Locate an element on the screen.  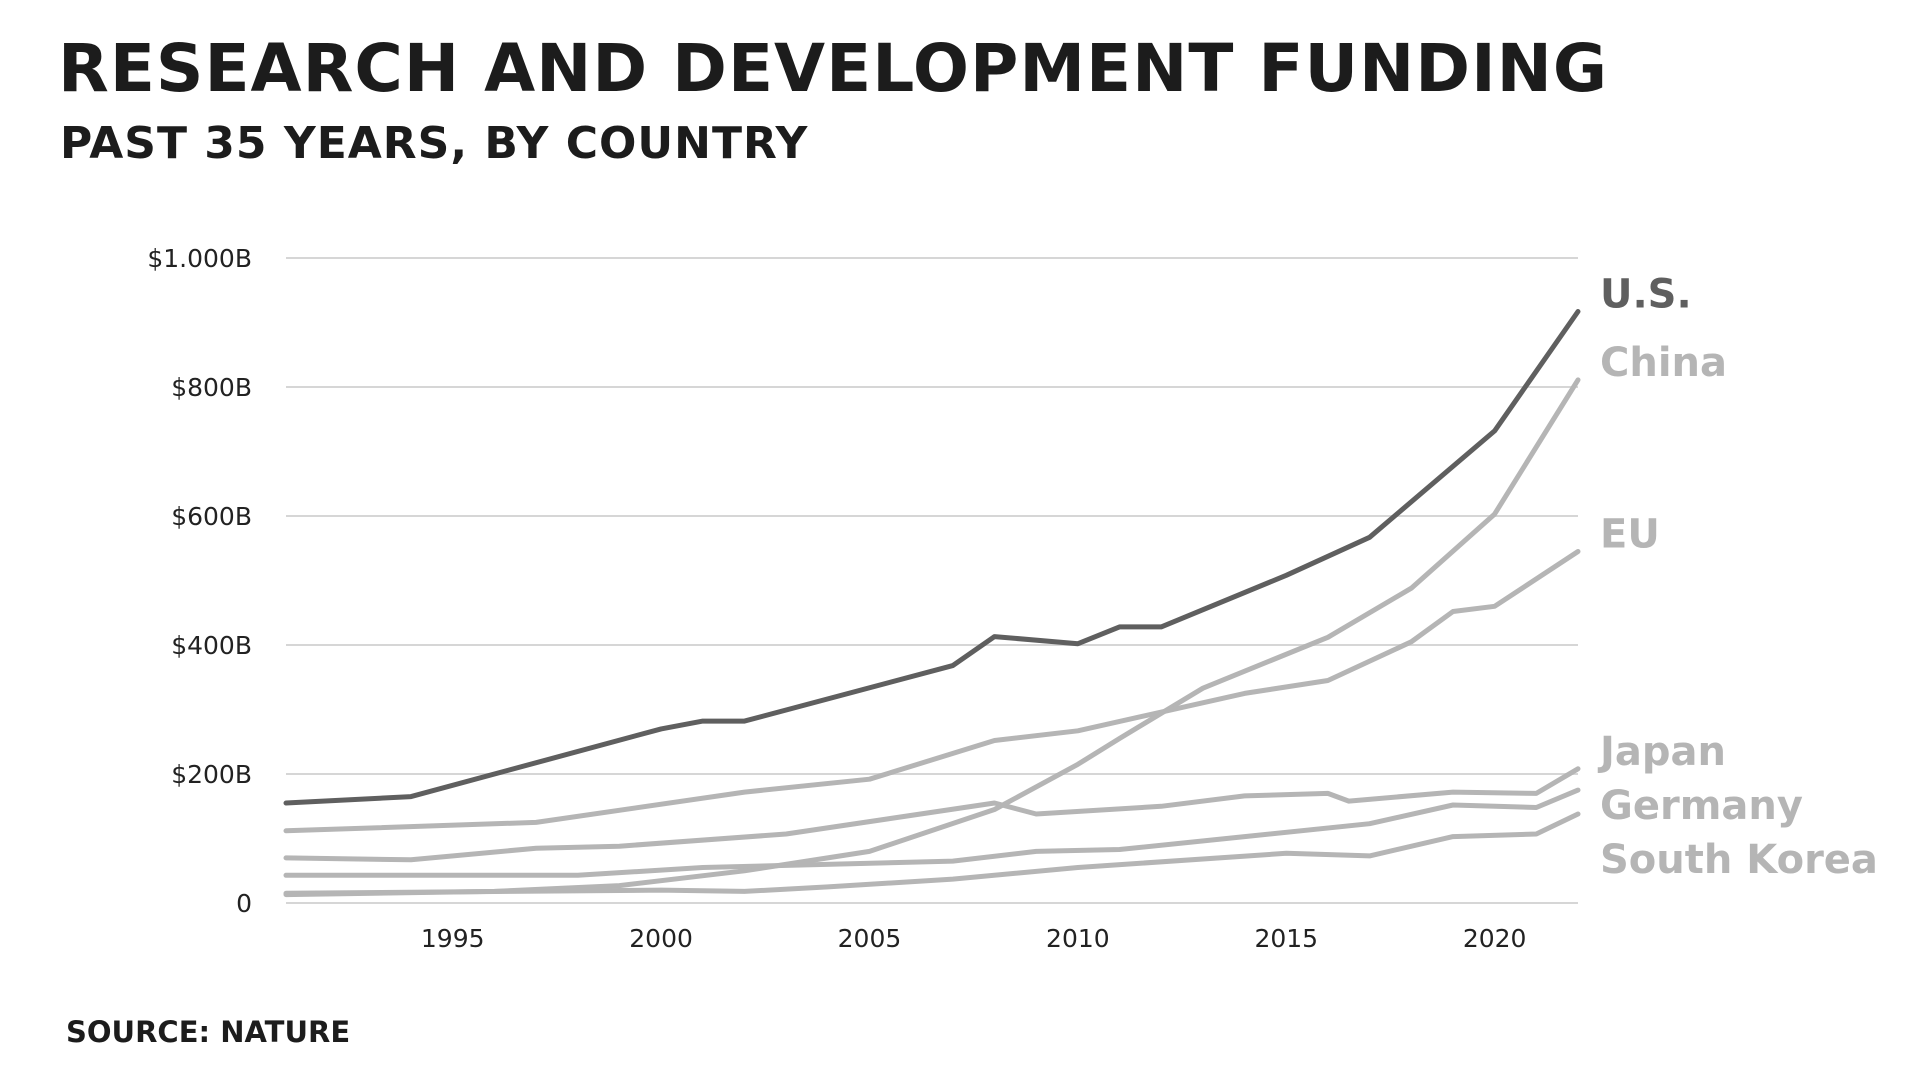
y-tick-label: $1.000B is located at coordinates (199, 258).